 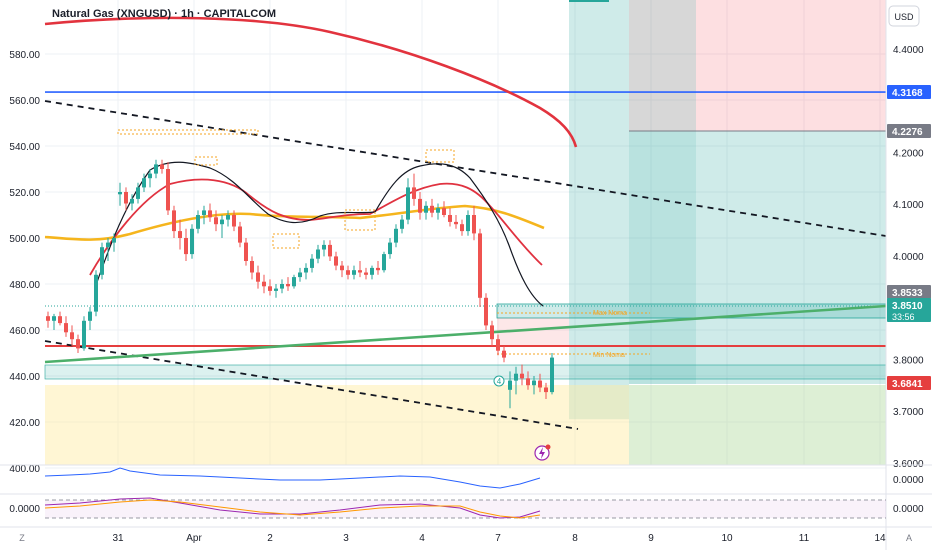 What do you see at coordinates (791, 257) in the screenshot?
I see `target-zone` at bounding box center [791, 257].